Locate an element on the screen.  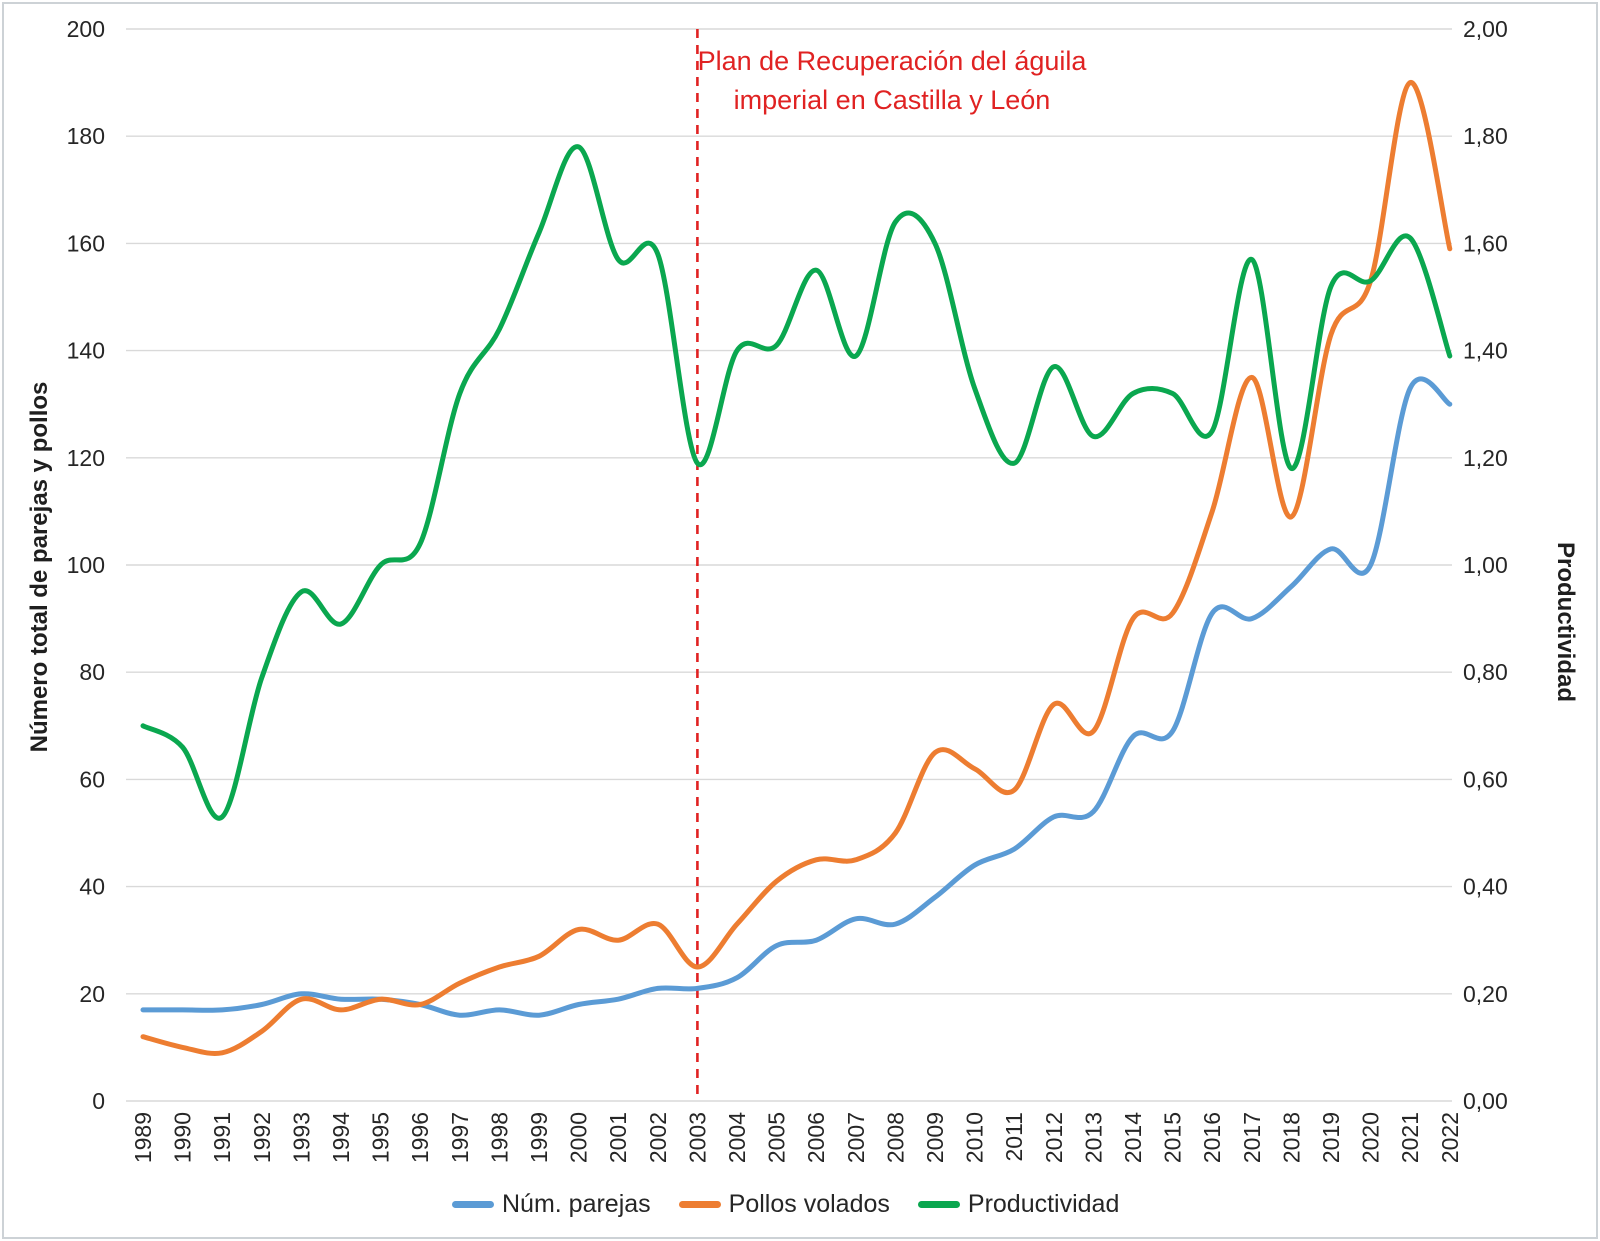
x-axis-tick-label: 2011 is located at coordinates (1014, 1136).